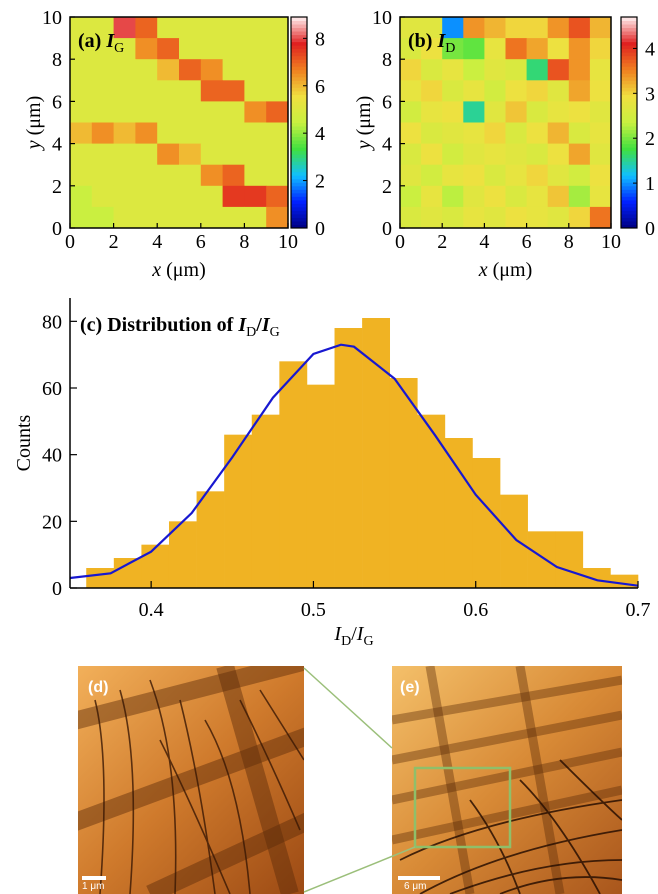  What do you see at coordinates (57, 102) in the screenshot?
I see `y-tick-label: 6` at bounding box center [57, 102].